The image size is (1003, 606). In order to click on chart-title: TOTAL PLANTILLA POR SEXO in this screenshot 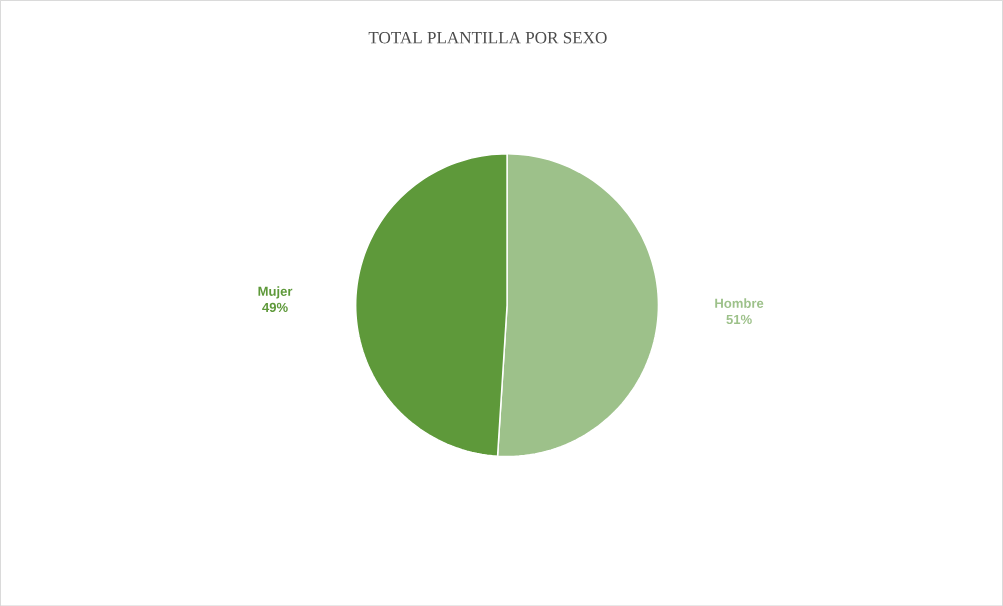, I will do `click(487, 37)`.